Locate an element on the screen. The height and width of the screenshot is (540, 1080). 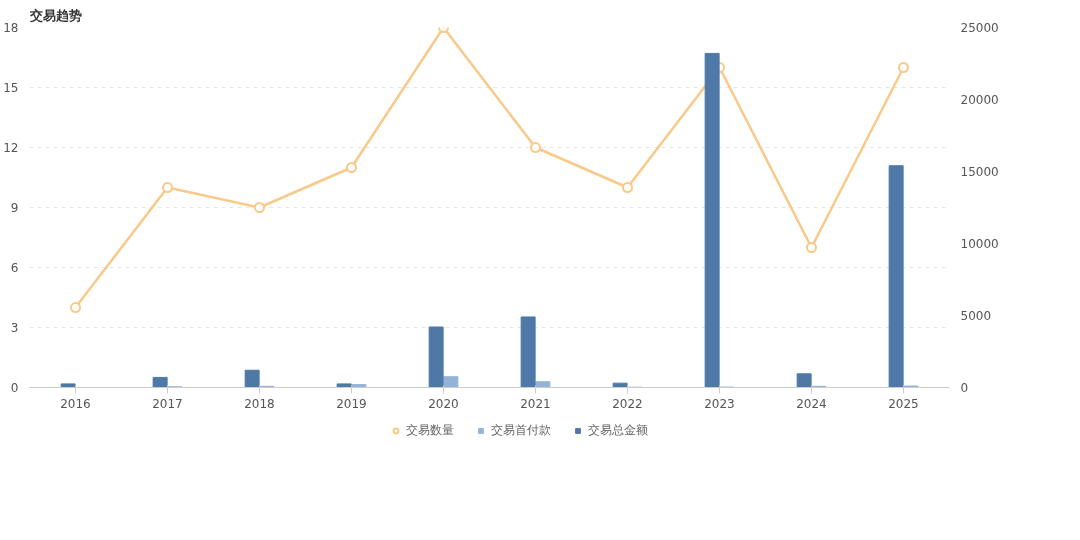
y2-tick-label: 10000 is located at coordinates (979, 244).